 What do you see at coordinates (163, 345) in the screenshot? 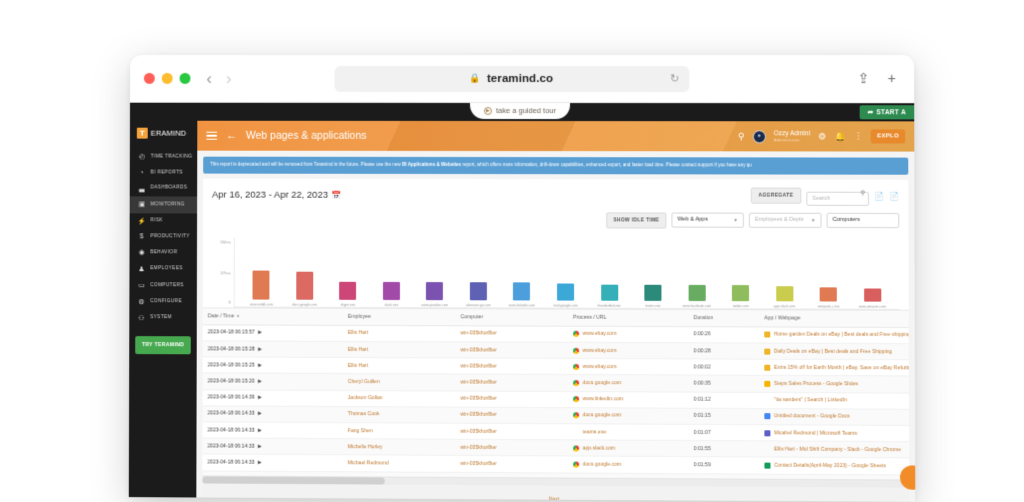
I see `try-teramind-button: TRY TERAMIND` at bounding box center [163, 345].